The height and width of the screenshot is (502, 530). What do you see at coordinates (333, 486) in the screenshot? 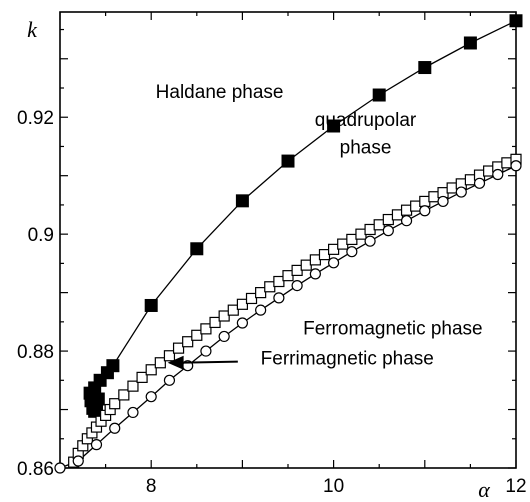
I see `x-tick-label: 10` at bounding box center [333, 486].